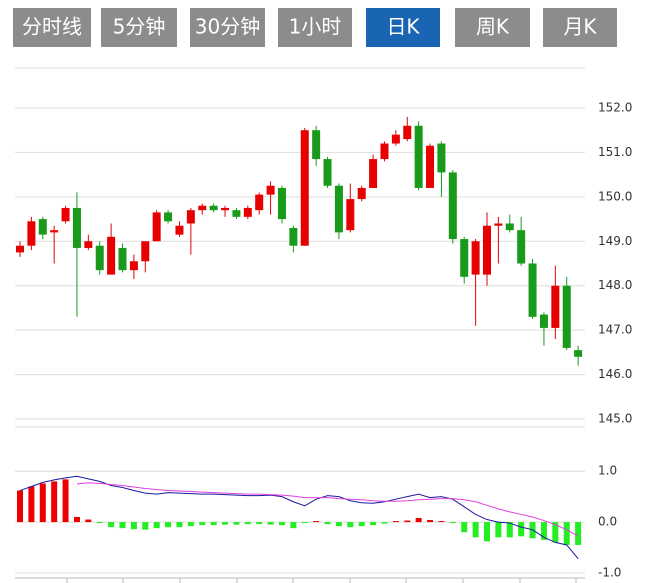 Image resolution: width=648 pixels, height=583 pixels. I want to click on tab-label: 月K, so click(580, 27).